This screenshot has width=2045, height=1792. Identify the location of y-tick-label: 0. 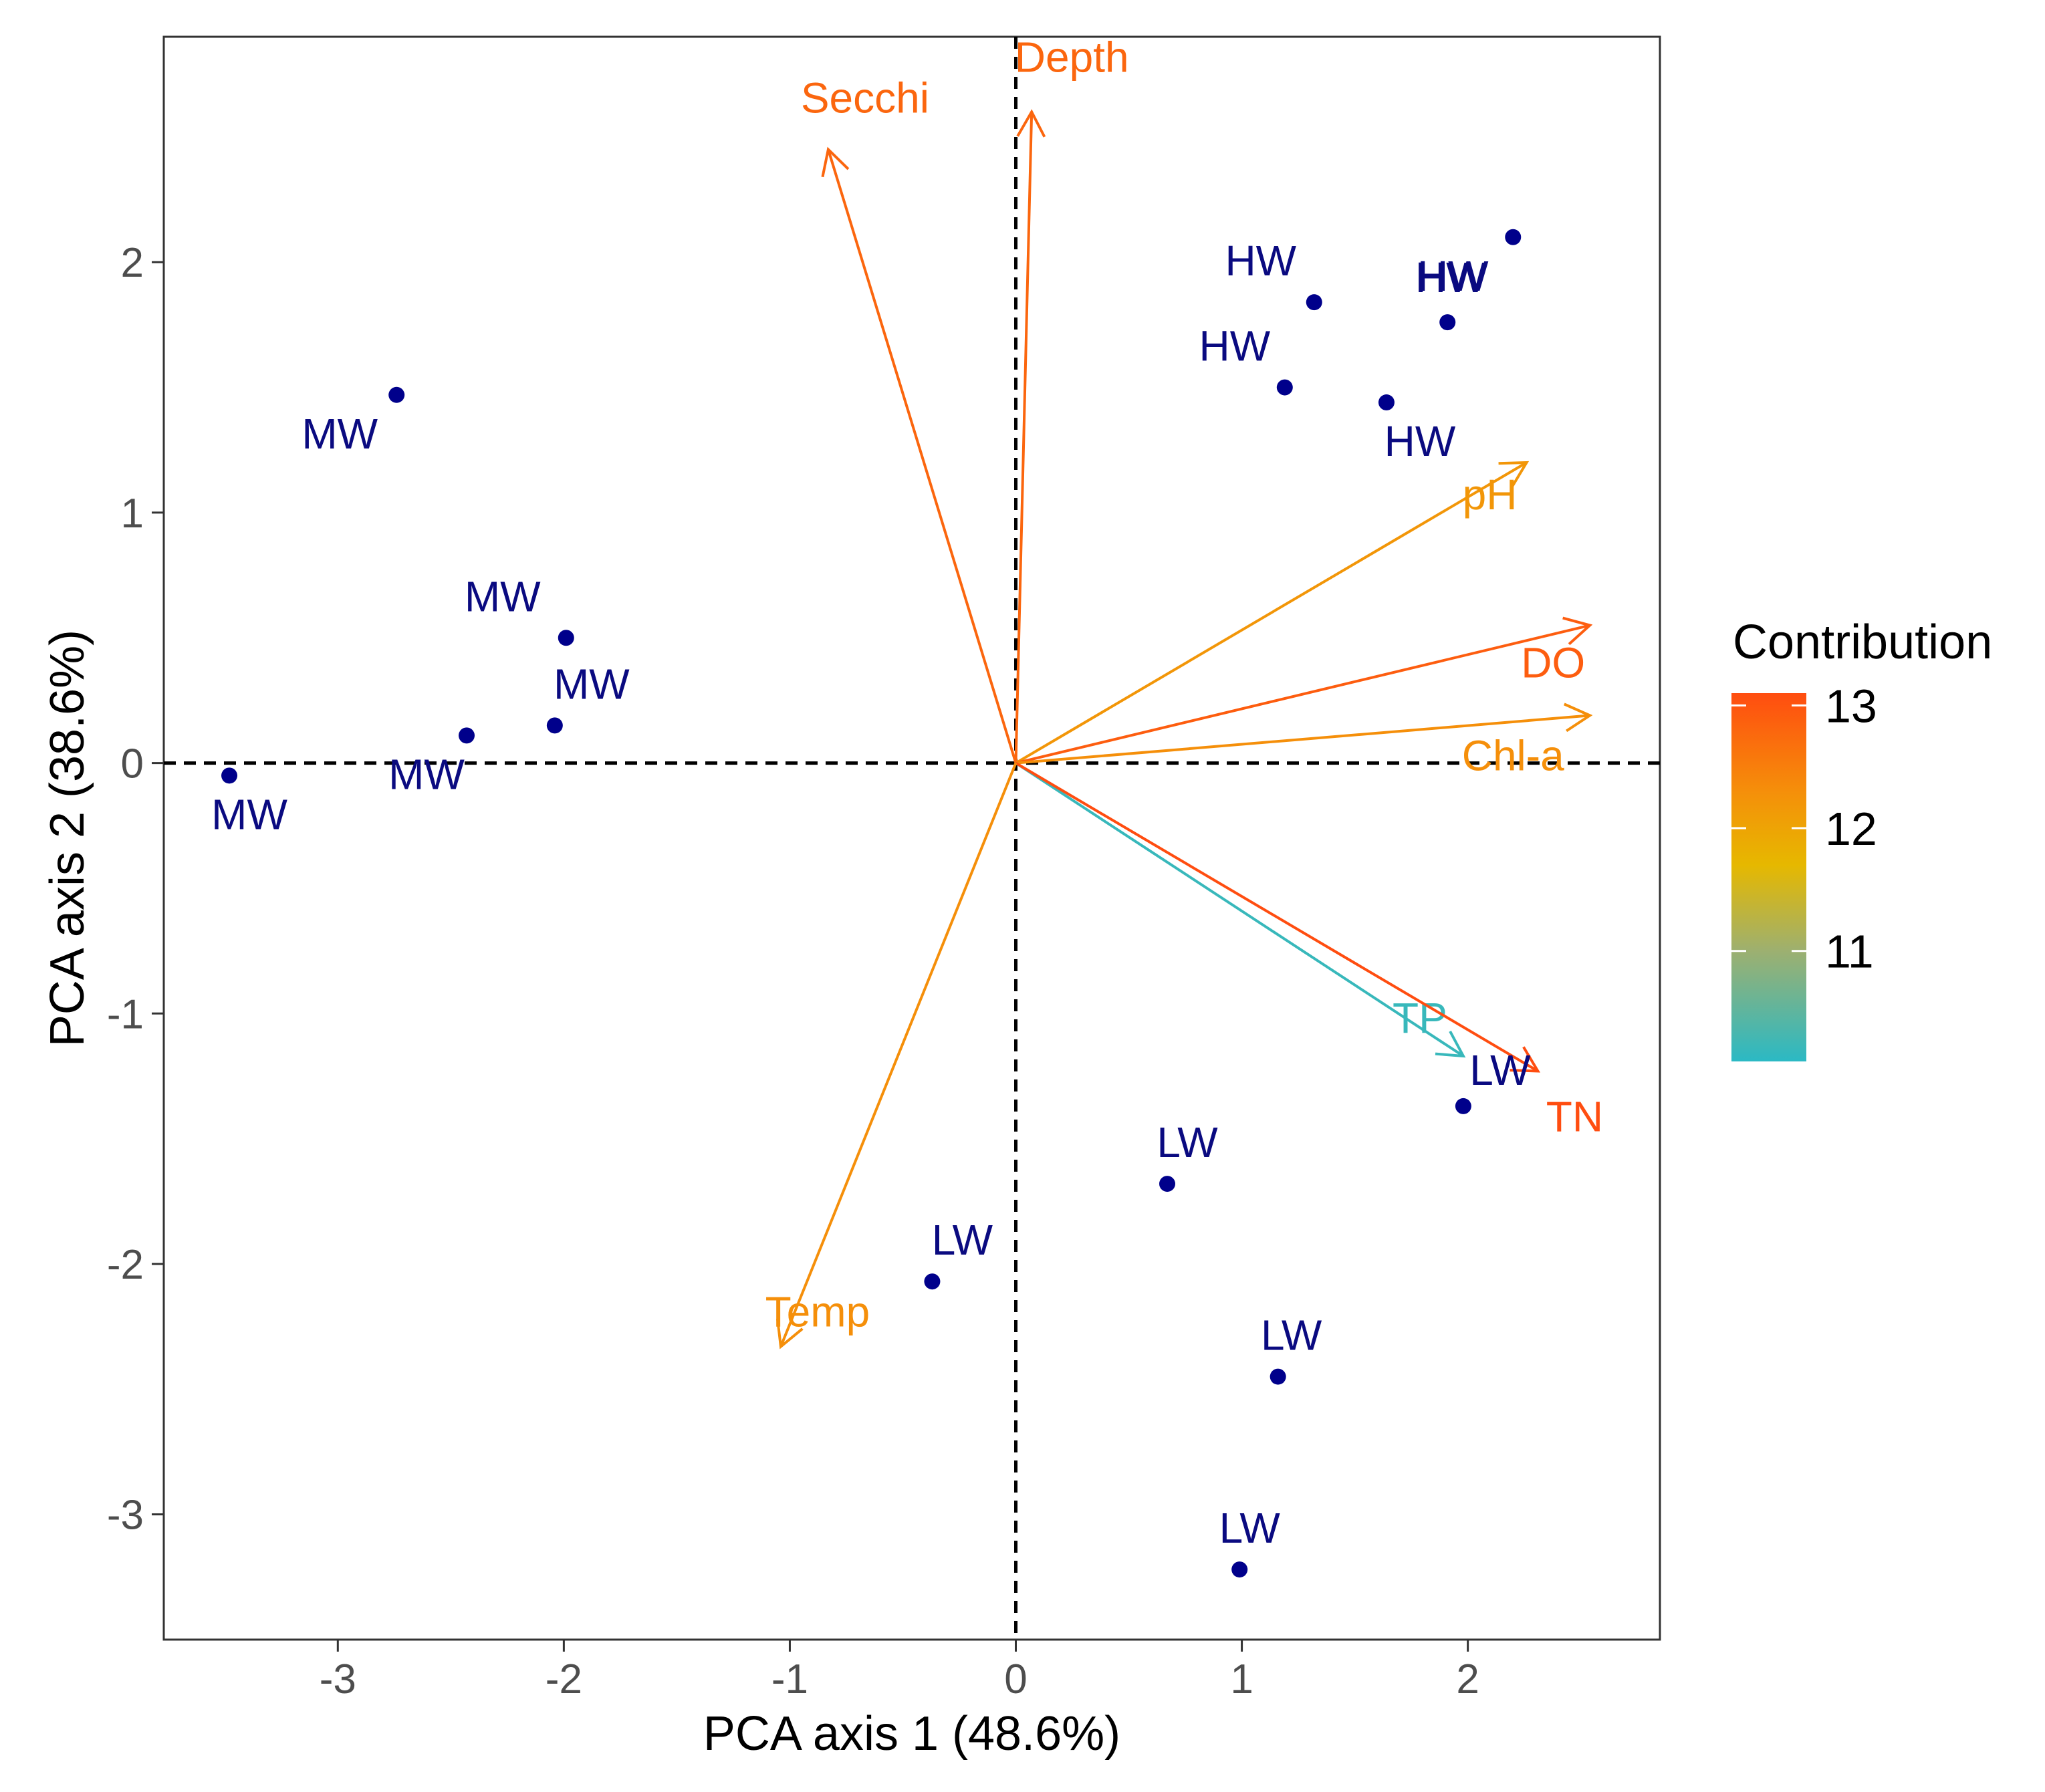
(132, 764).